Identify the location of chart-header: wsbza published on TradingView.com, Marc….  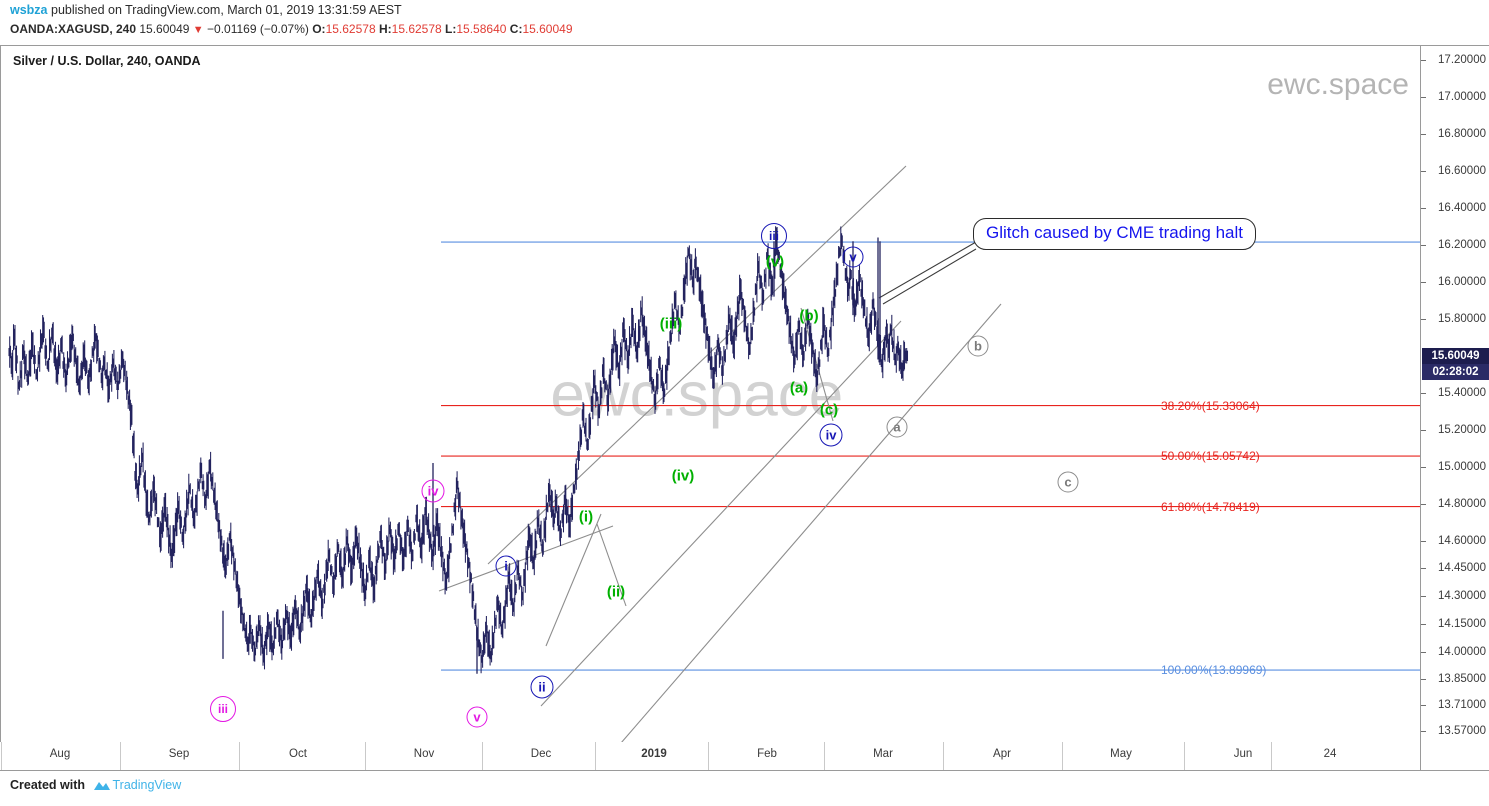
(744, 22).